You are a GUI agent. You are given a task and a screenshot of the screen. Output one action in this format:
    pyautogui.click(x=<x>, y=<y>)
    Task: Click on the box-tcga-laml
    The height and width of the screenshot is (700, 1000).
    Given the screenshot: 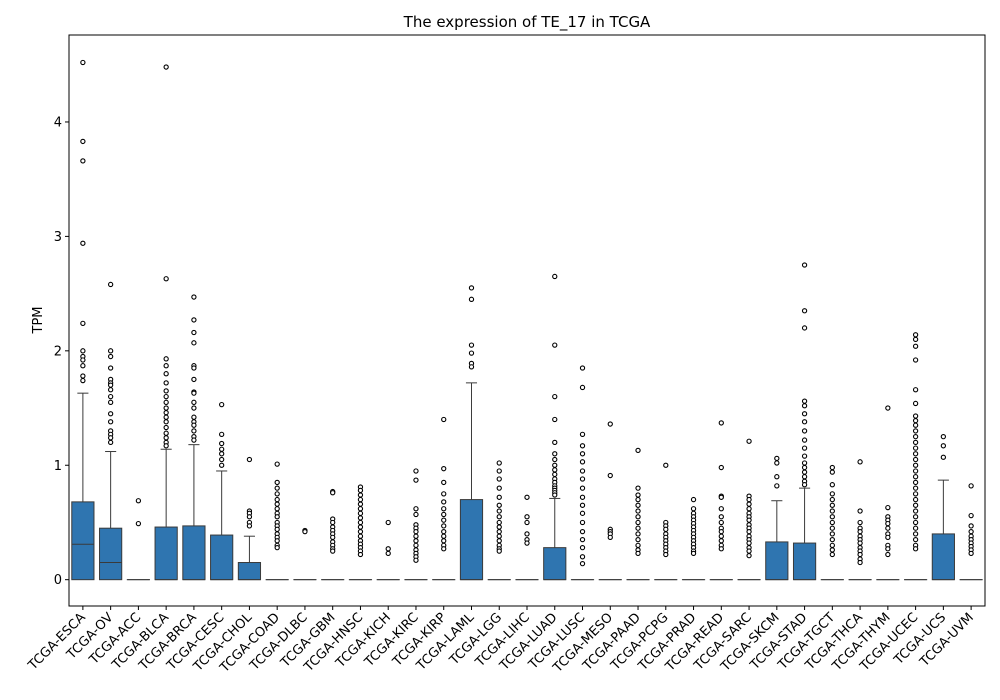 What is the action you would take?
    pyautogui.click(x=471, y=540)
    